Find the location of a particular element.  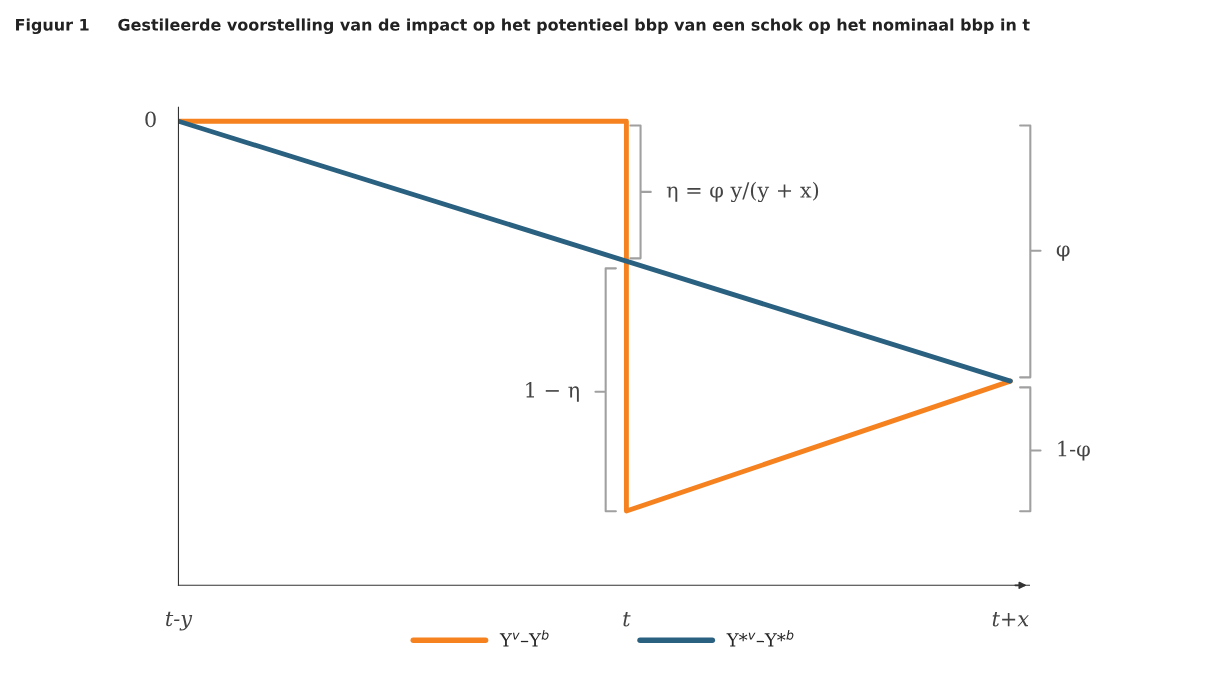

legend-label: Y*$^{v}$–Y*$^{b}$ is located at coordinates (760, 638).